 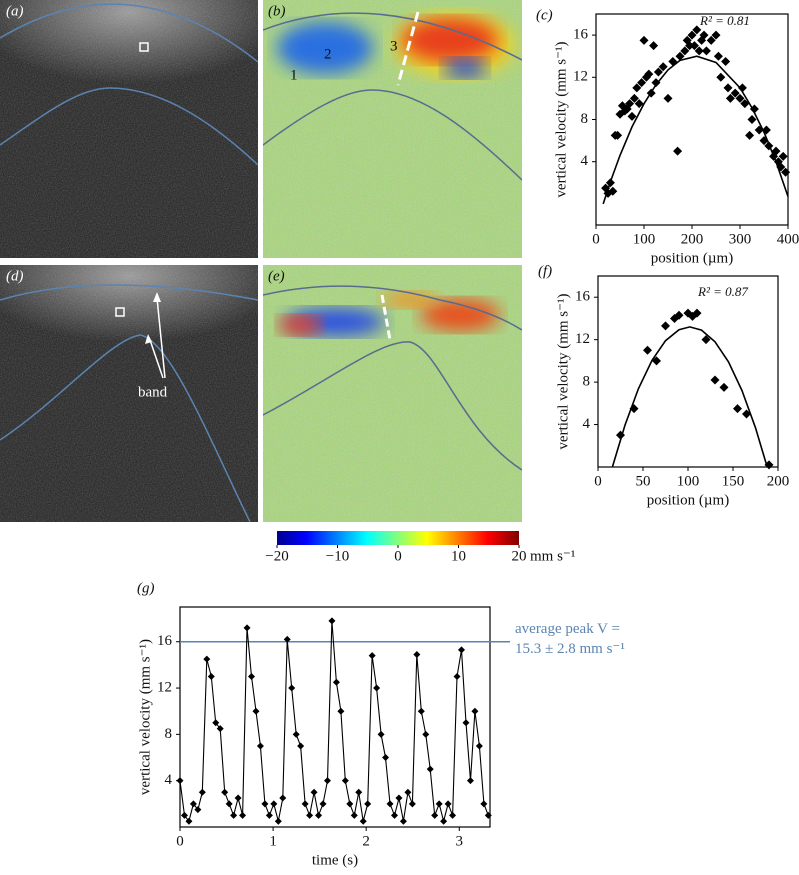 What do you see at coordinates (689, 397) in the screenshot?
I see `series-line` at bounding box center [689, 397].